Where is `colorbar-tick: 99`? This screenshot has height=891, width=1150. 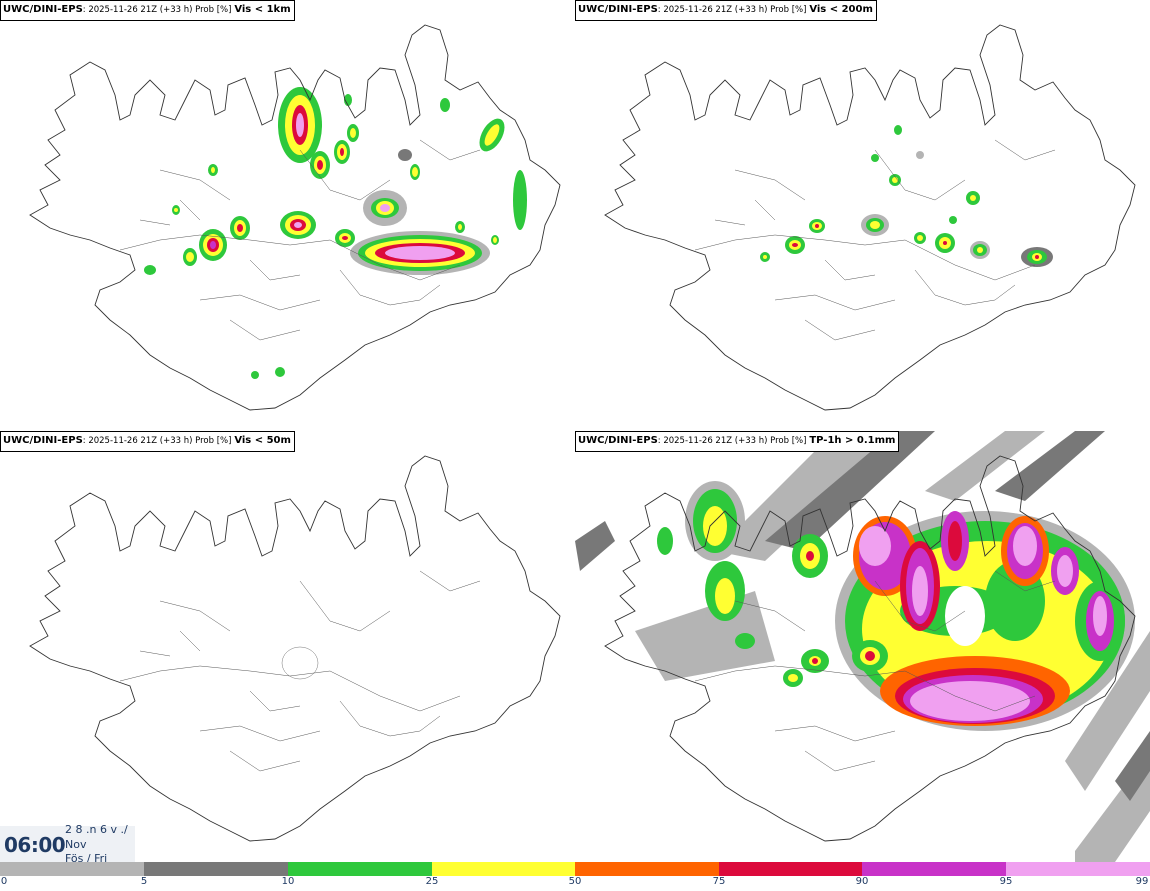 colorbar-tick: 99 is located at coordinates (1142, 881).